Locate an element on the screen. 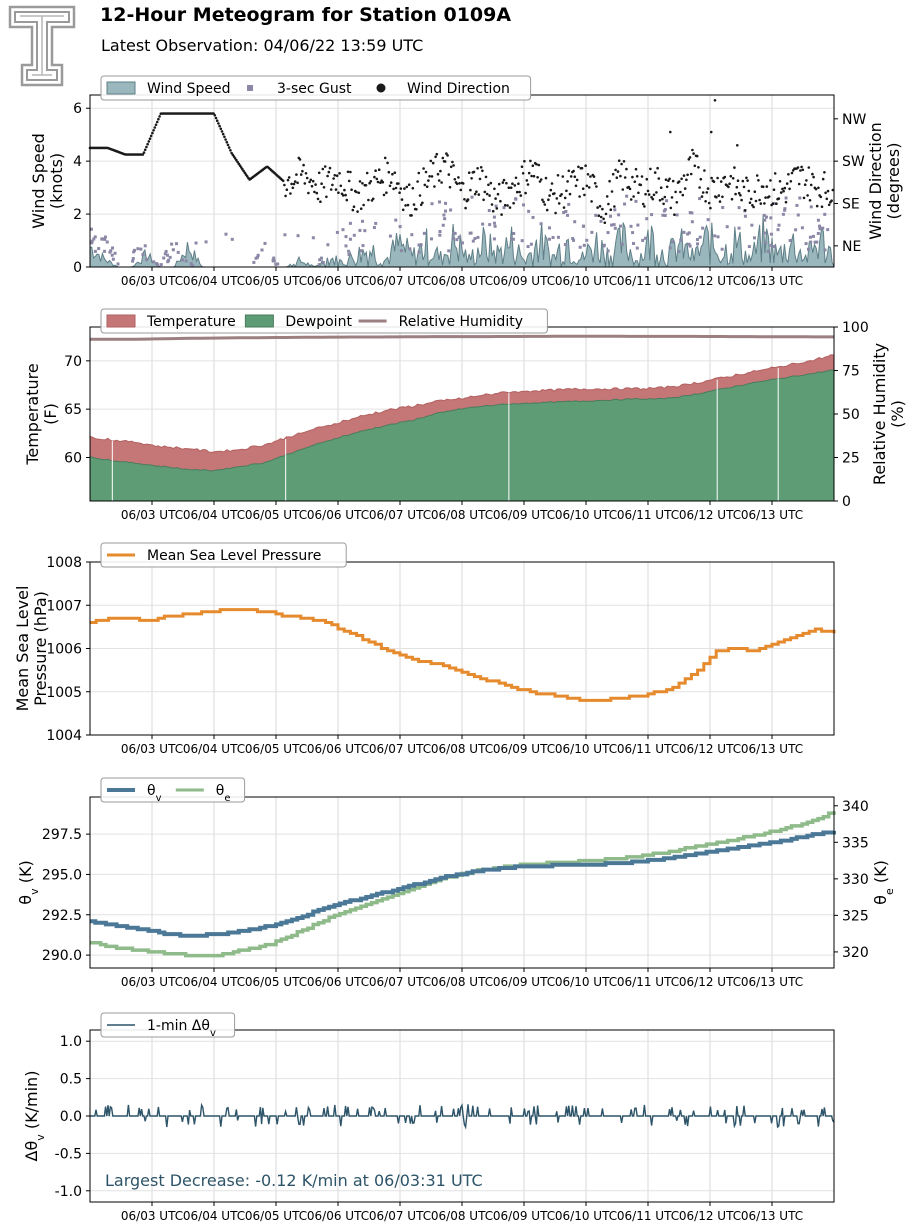 The width and height of the screenshot is (913, 1231). double-t-logo-icon is located at coordinates (42, 46).